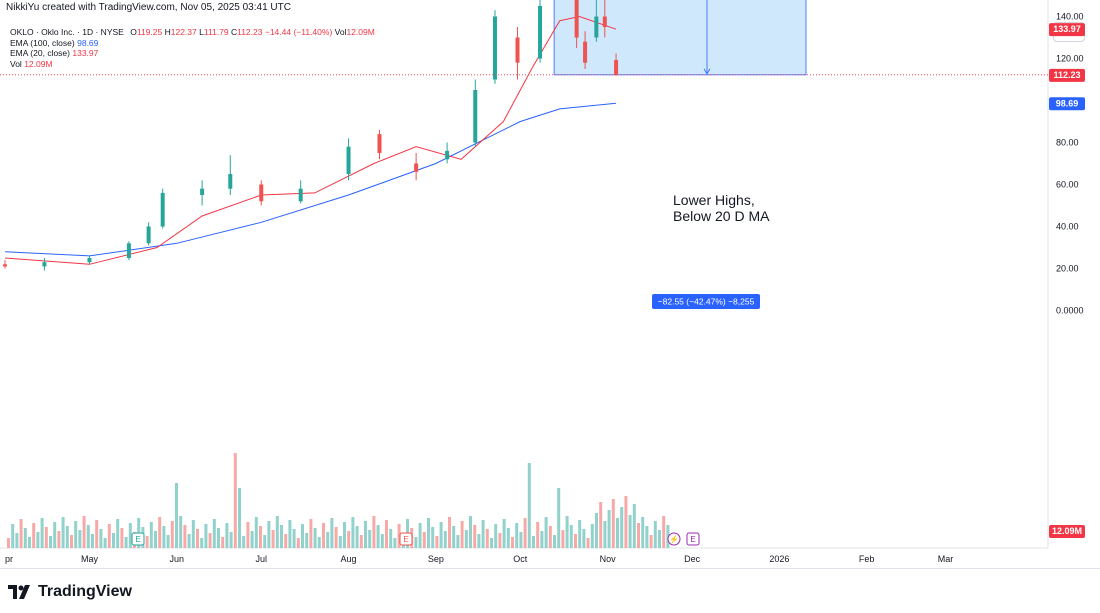 The height and width of the screenshot is (613, 1100). What do you see at coordinates (192, 43) in the screenshot?
I see `legend-ema100-row: EMA (100, close) 98.69` at bounding box center [192, 43].